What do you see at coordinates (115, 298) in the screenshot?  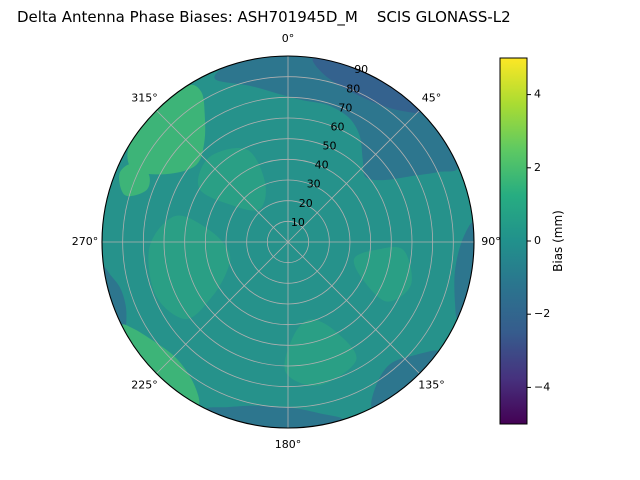 I see `contour-region-left-bottom-negative` at bounding box center [115, 298].